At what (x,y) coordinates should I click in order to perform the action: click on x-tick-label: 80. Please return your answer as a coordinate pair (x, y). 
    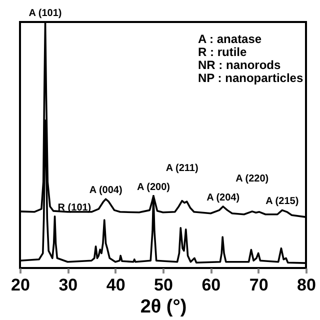
    Looking at the image, I should click on (306, 285).